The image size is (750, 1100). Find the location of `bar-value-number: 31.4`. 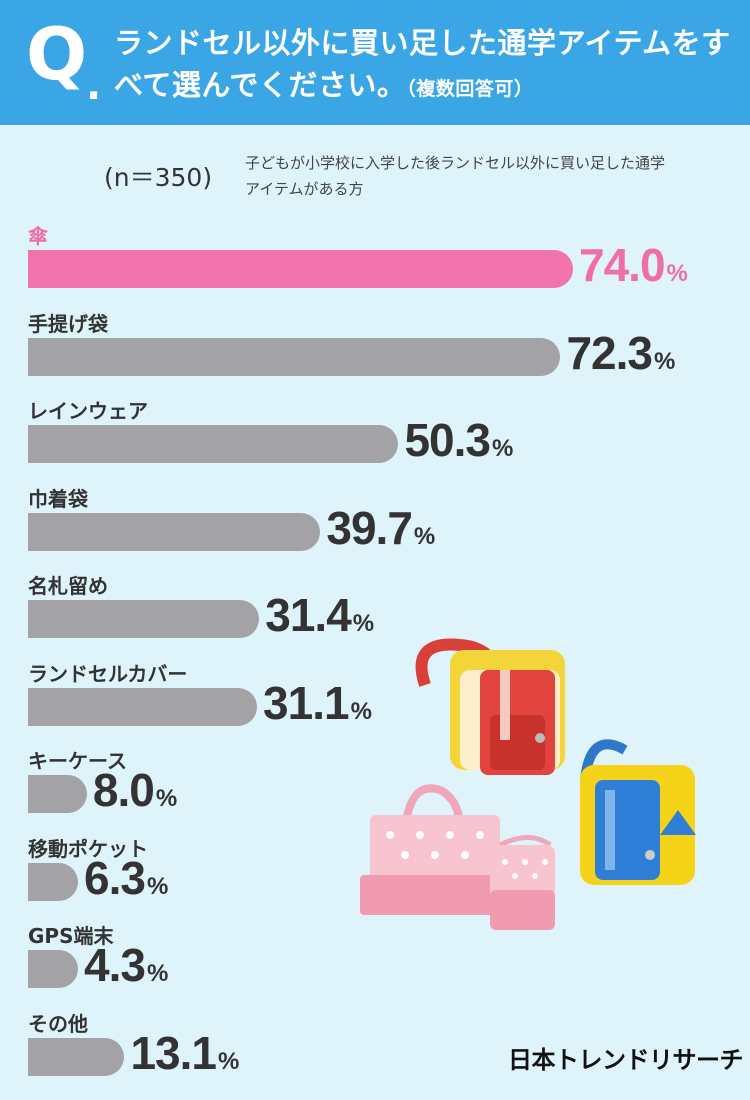

bar-value-number: 31.4 is located at coordinates (308, 615).